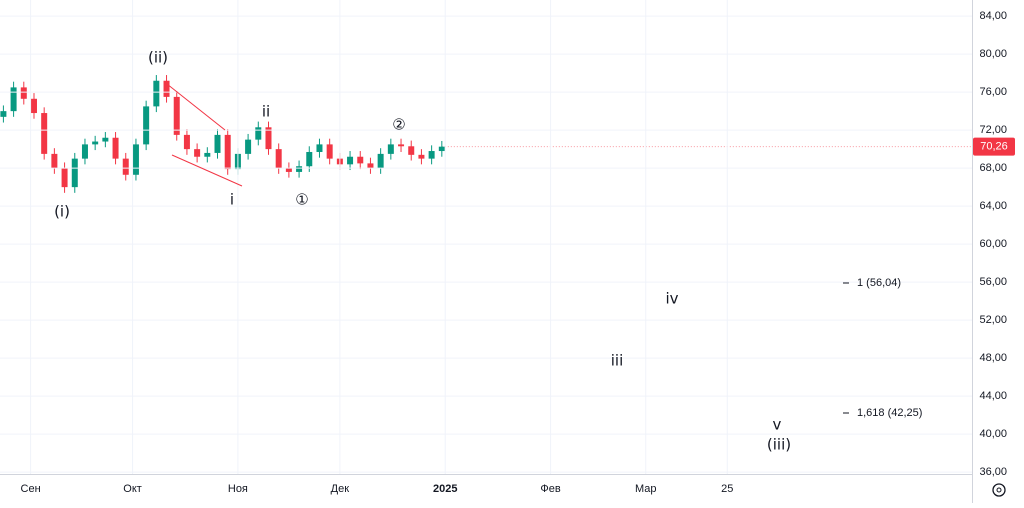 The height and width of the screenshot is (508, 1024). Describe the element at coordinates (879, 283) in the screenshot. I see `level-label: 1 (56,04)` at that location.